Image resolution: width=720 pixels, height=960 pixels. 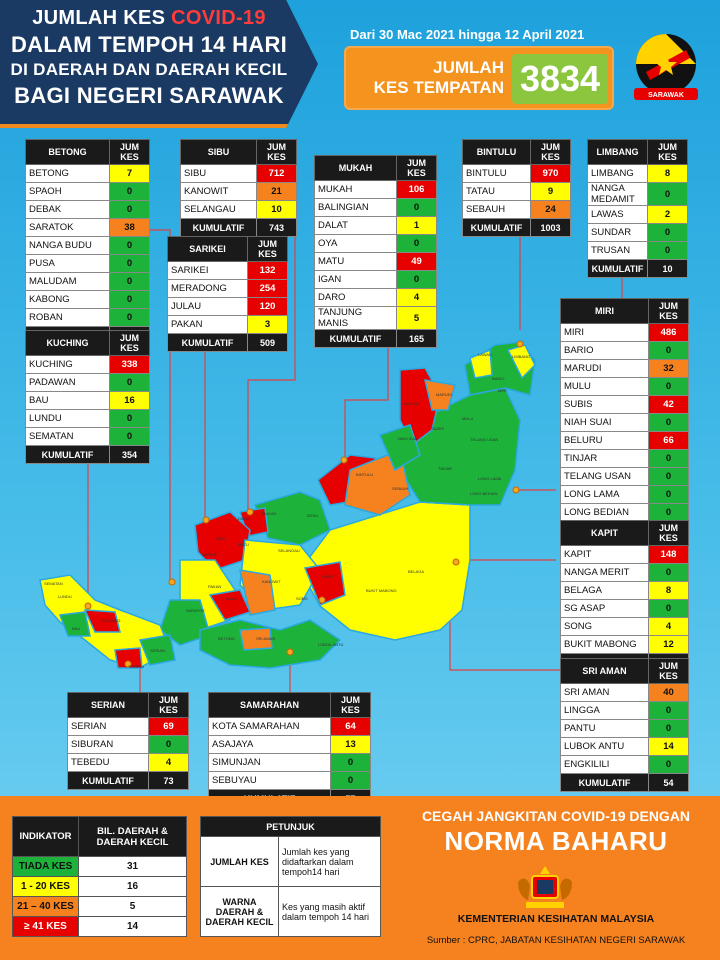 What do you see at coordinates (355, 168) in the screenshot?
I see `division-name-header: MUKAH` at bounding box center [355, 168].